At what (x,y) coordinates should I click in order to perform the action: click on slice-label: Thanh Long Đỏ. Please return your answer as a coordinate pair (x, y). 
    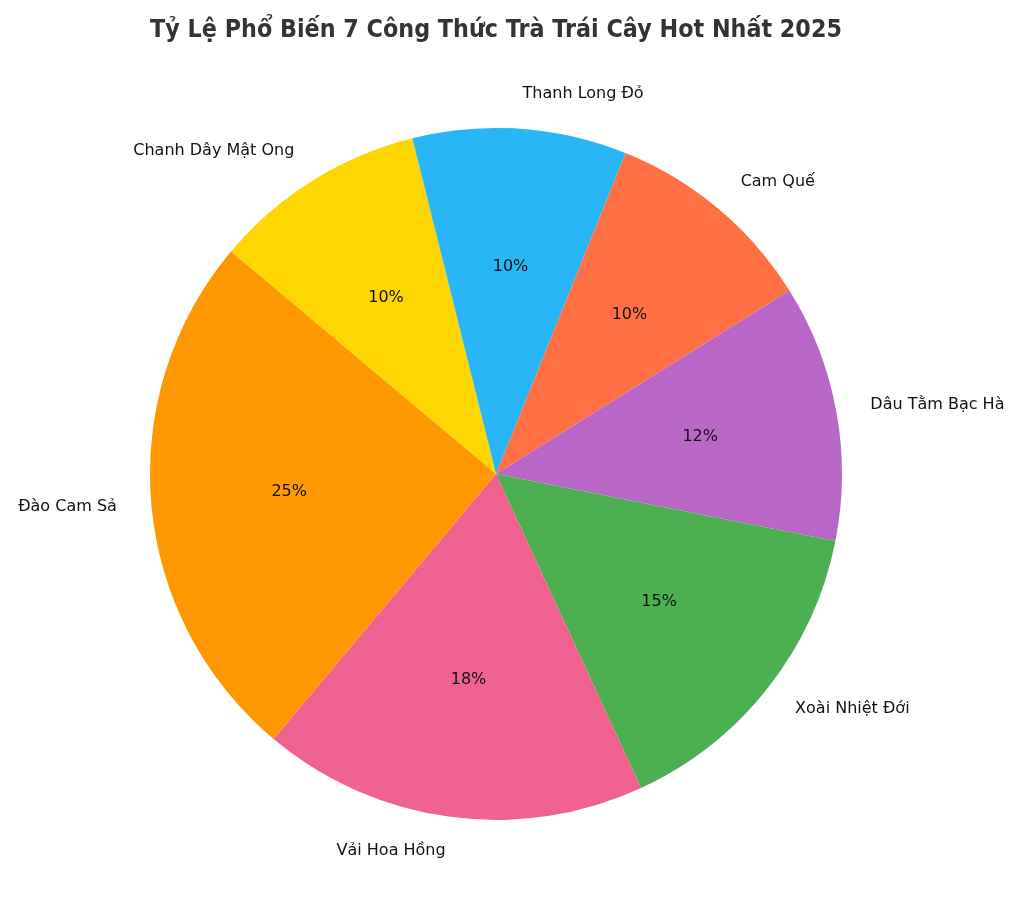
    Looking at the image, I should click on (582, 93).